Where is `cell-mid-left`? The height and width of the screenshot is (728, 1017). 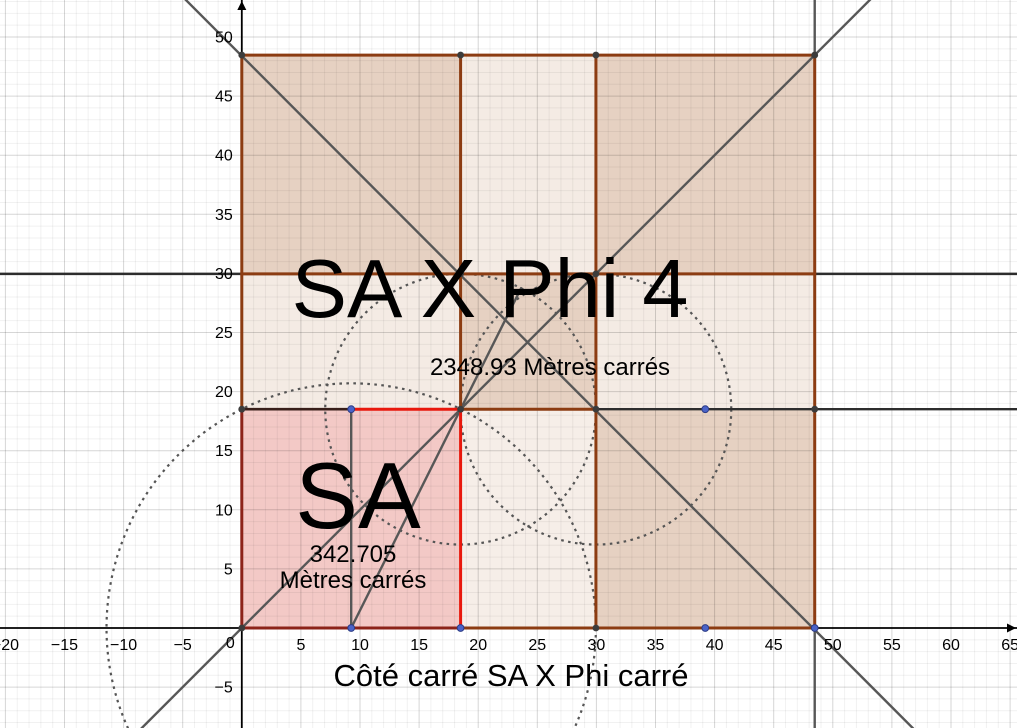
cell-mid-left is located at coordinates (351, 341).